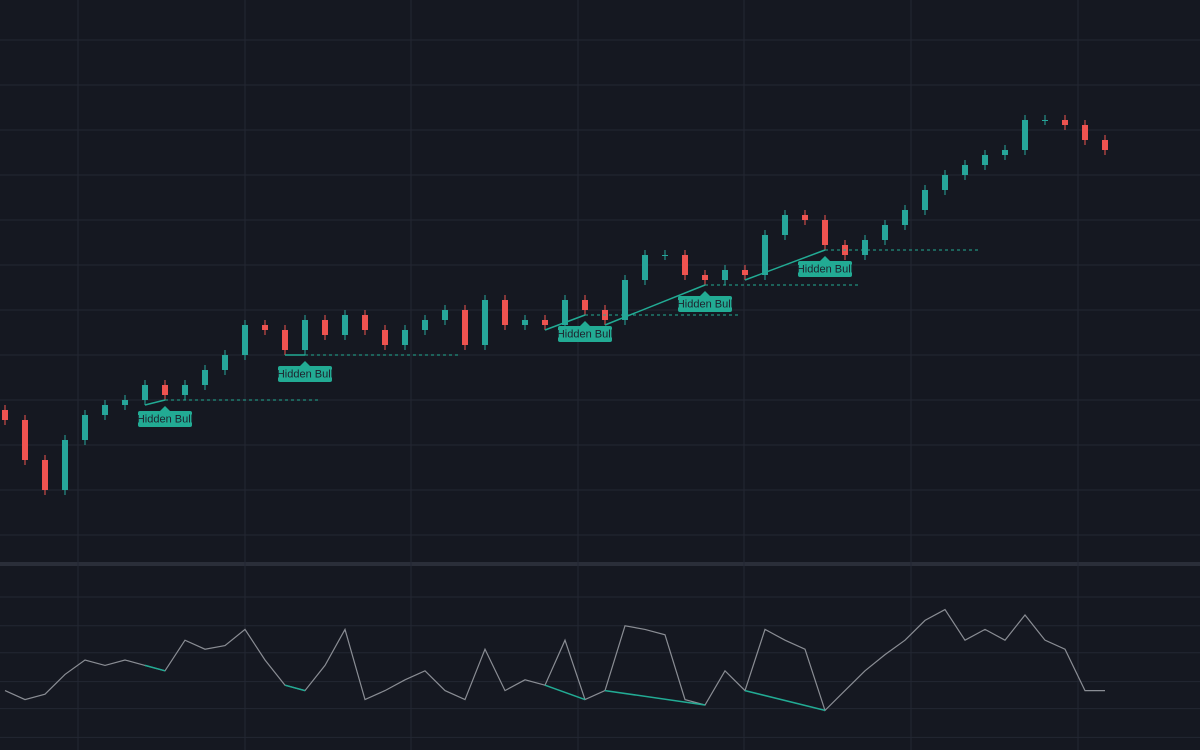 This screenshot has height=750, width=1200. What do you see at coordinates (554, 660) in the screenshot?
I see `oscillator-line` at bounding box center [554, 660].